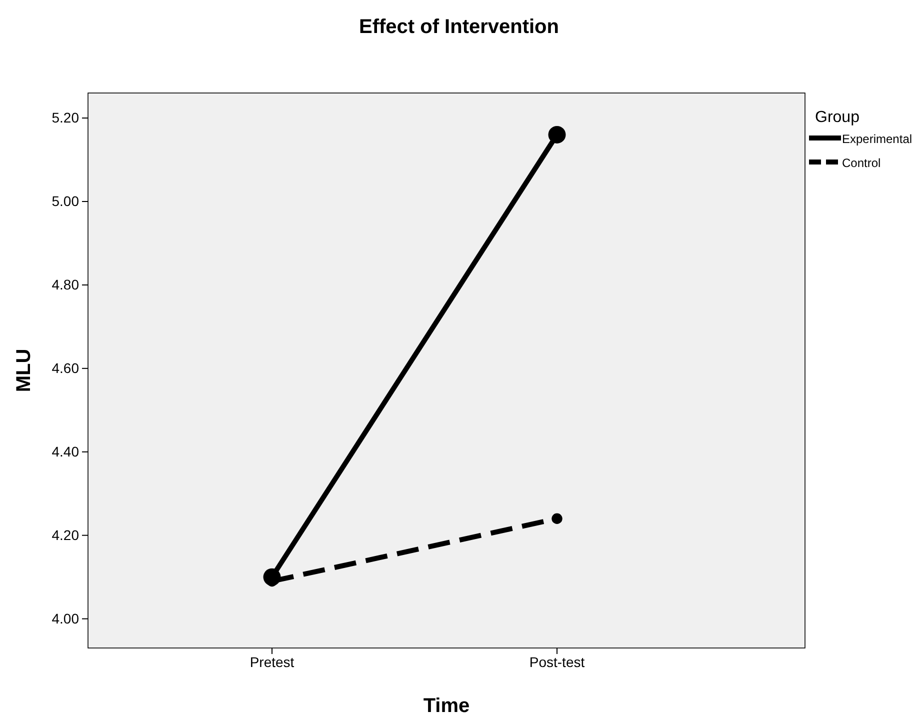 Image resolution: width=919 pixels, height=719 pixels. What do you see at coordinates (446, 706) in the screenshot?
I see `x-axis-title: Time` at bounding box center [446, 706].